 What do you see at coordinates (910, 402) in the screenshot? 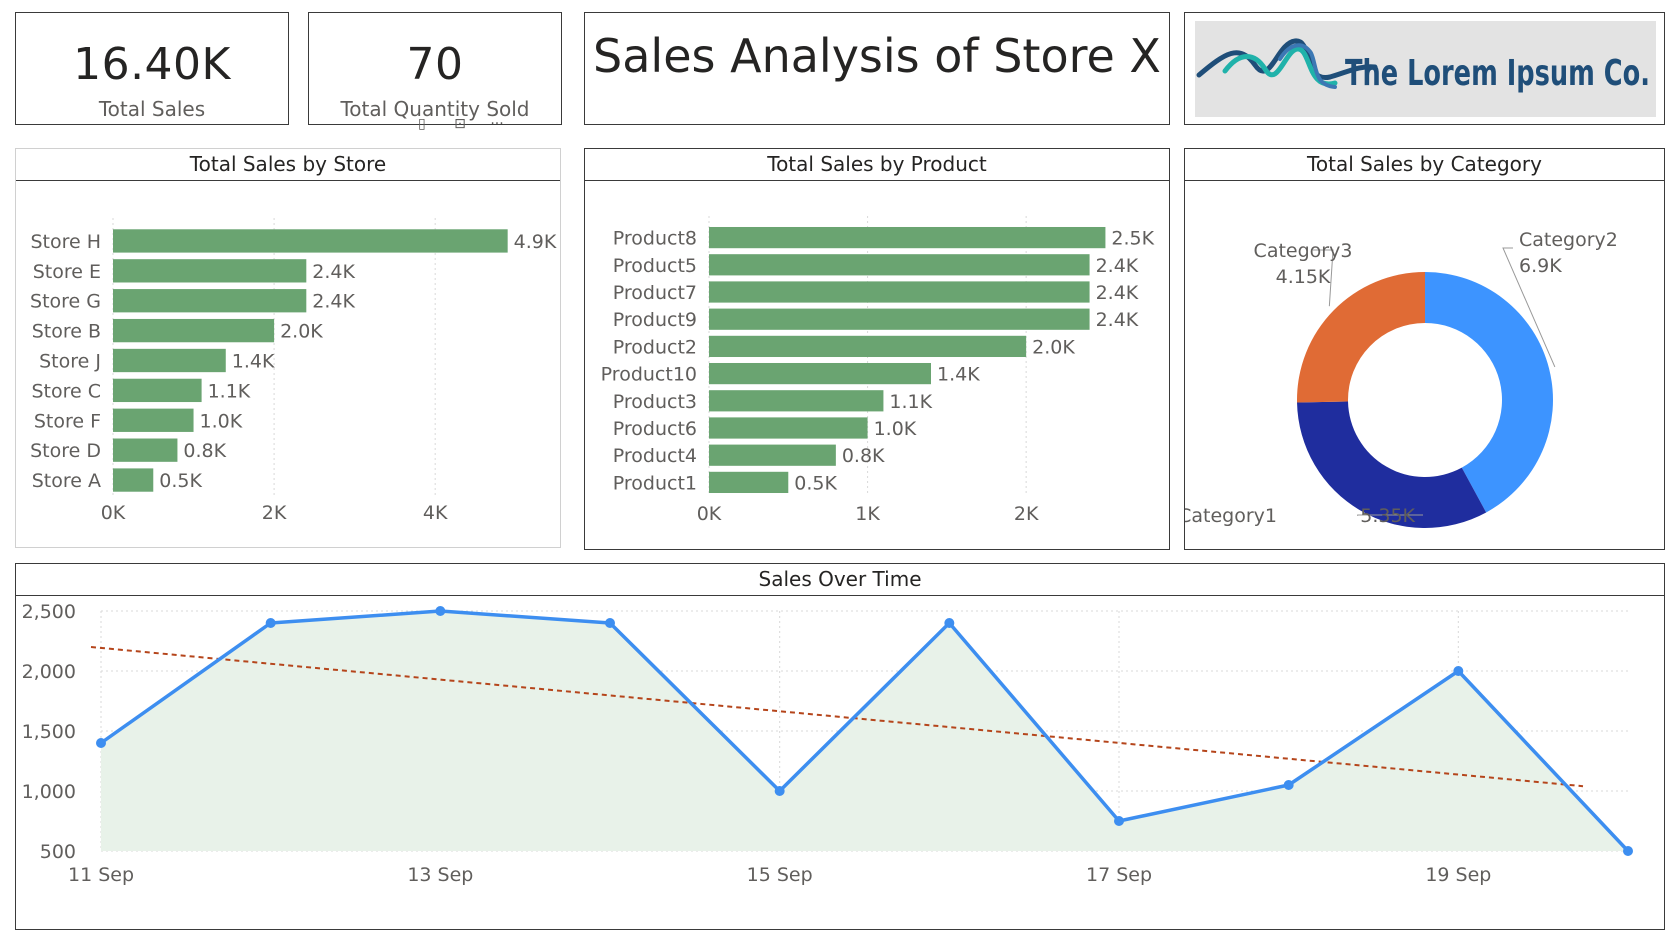
I see `product-data-label: 1.1K` at bounding box center [910, 402].